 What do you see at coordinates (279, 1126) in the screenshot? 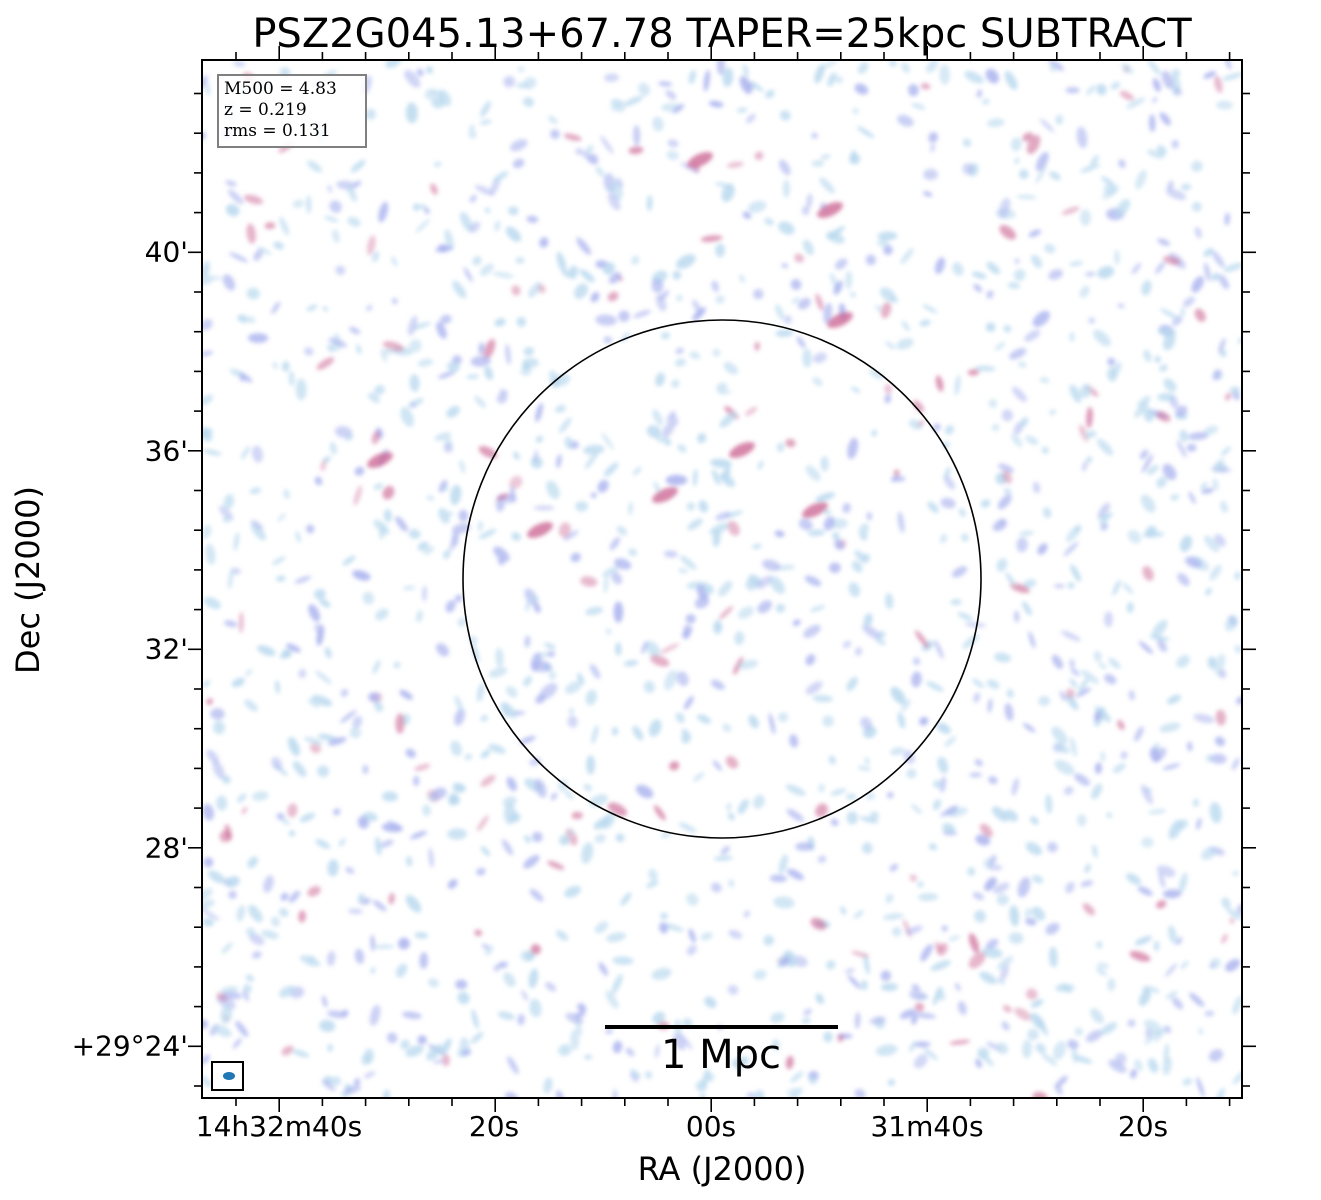
I see `x-tick-label: 14h32m40s` at bounding box center [279, 1126].